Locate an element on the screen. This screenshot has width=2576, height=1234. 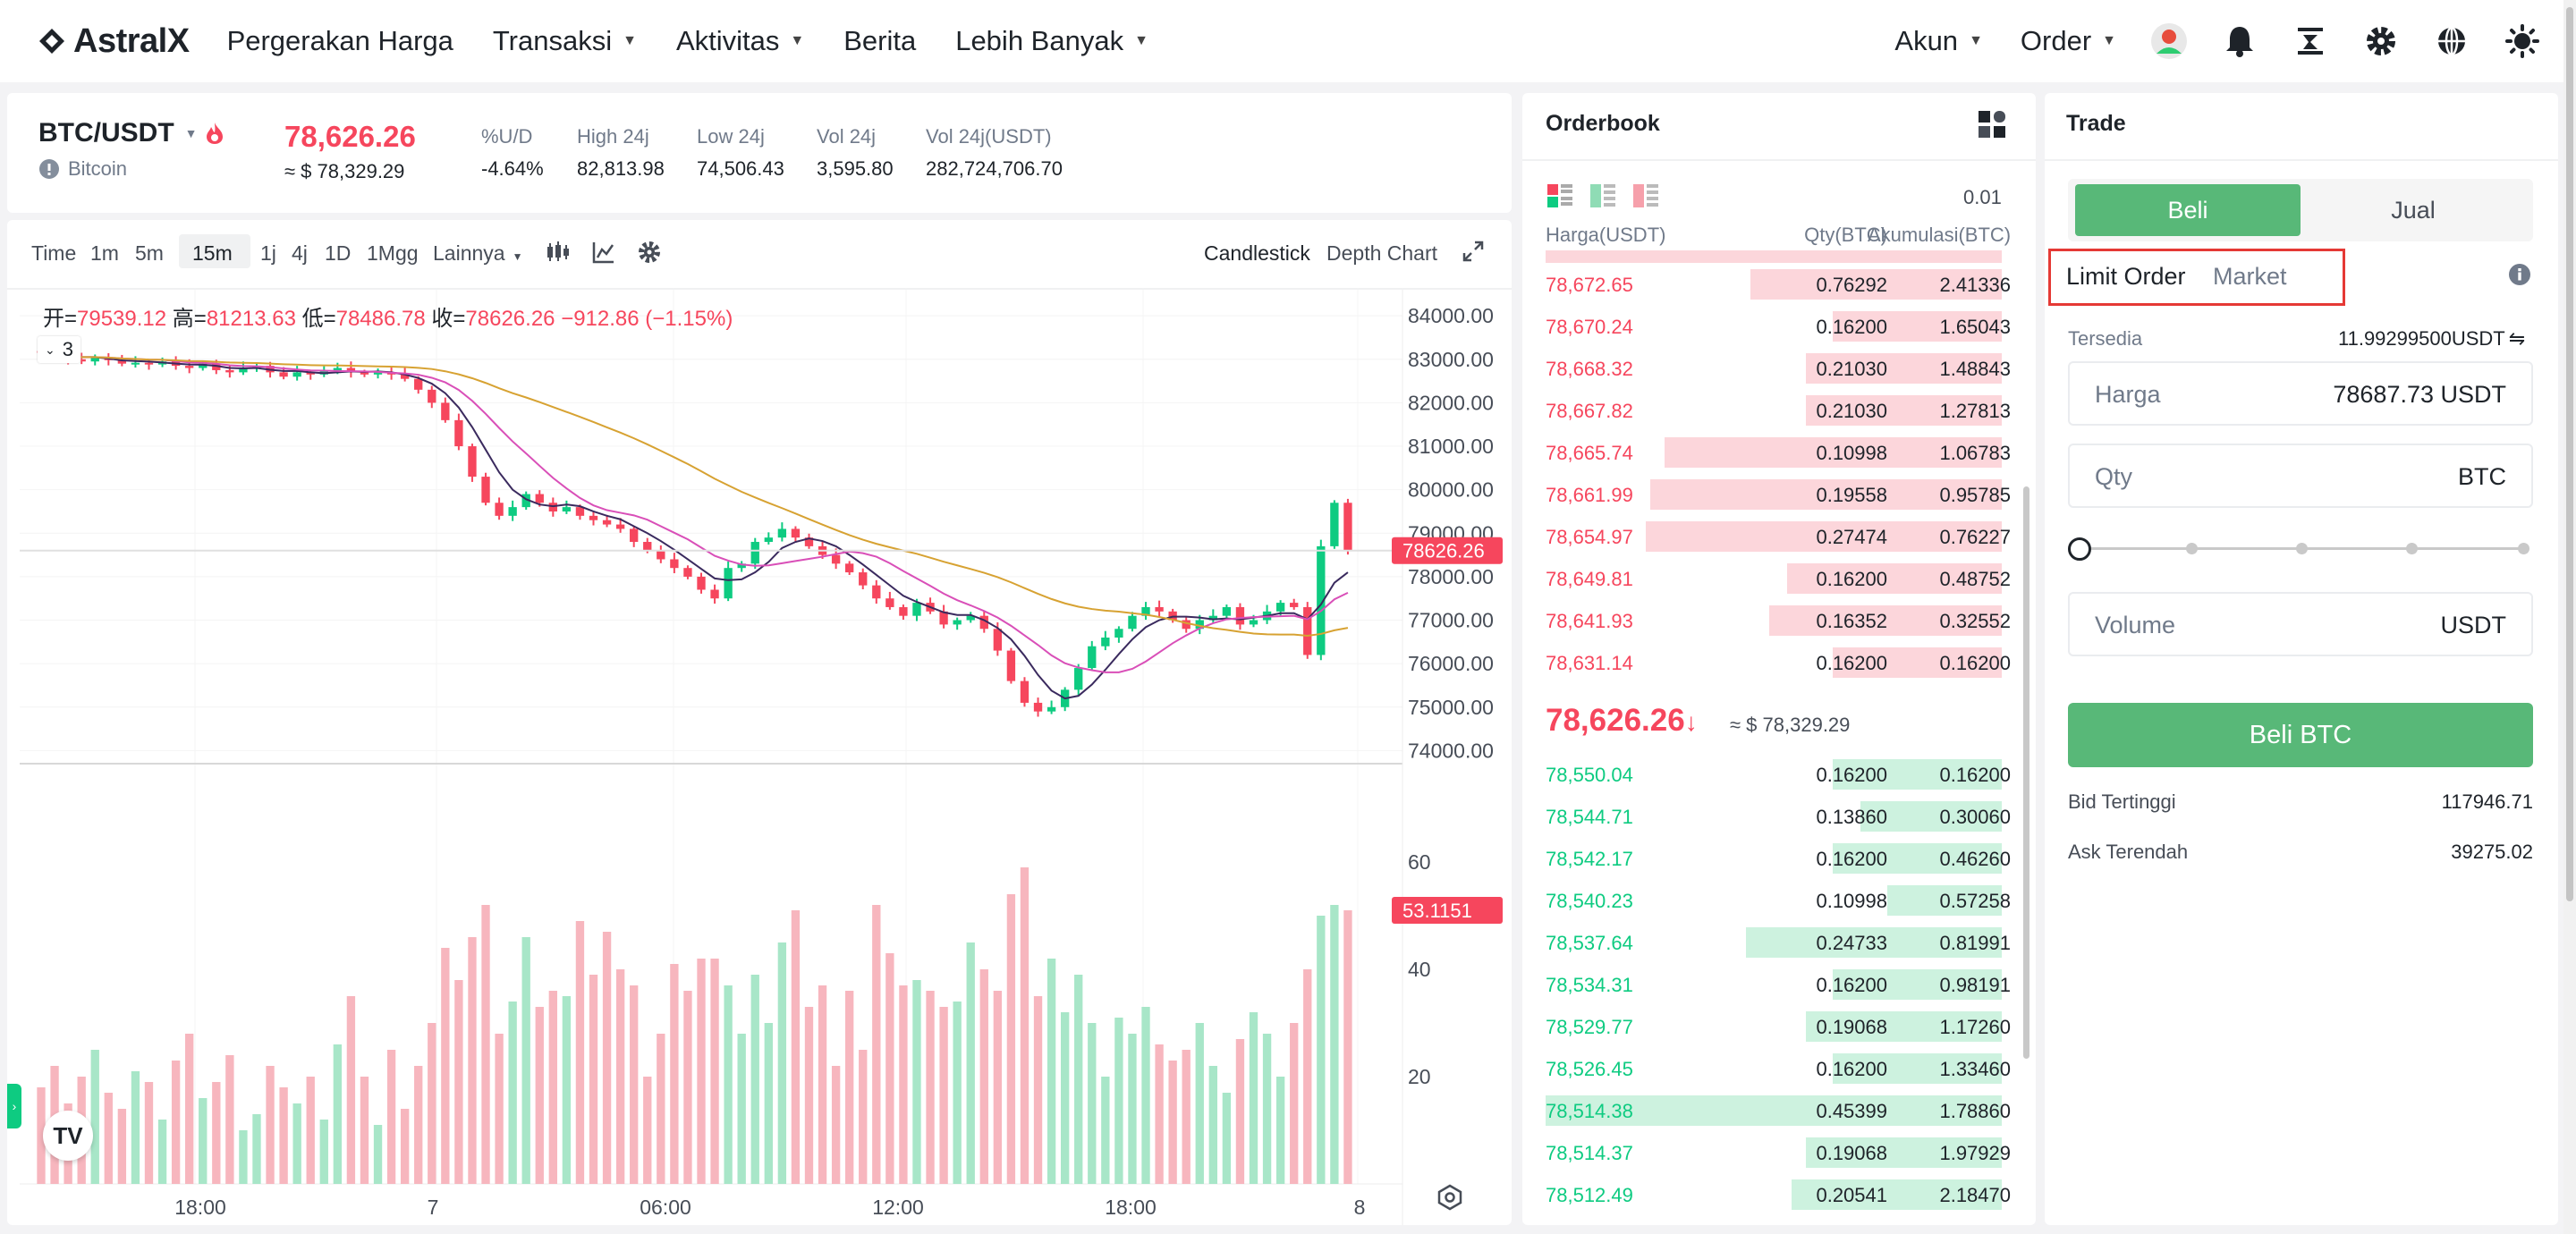
gear-icon is located at coordinates (2381, 41).